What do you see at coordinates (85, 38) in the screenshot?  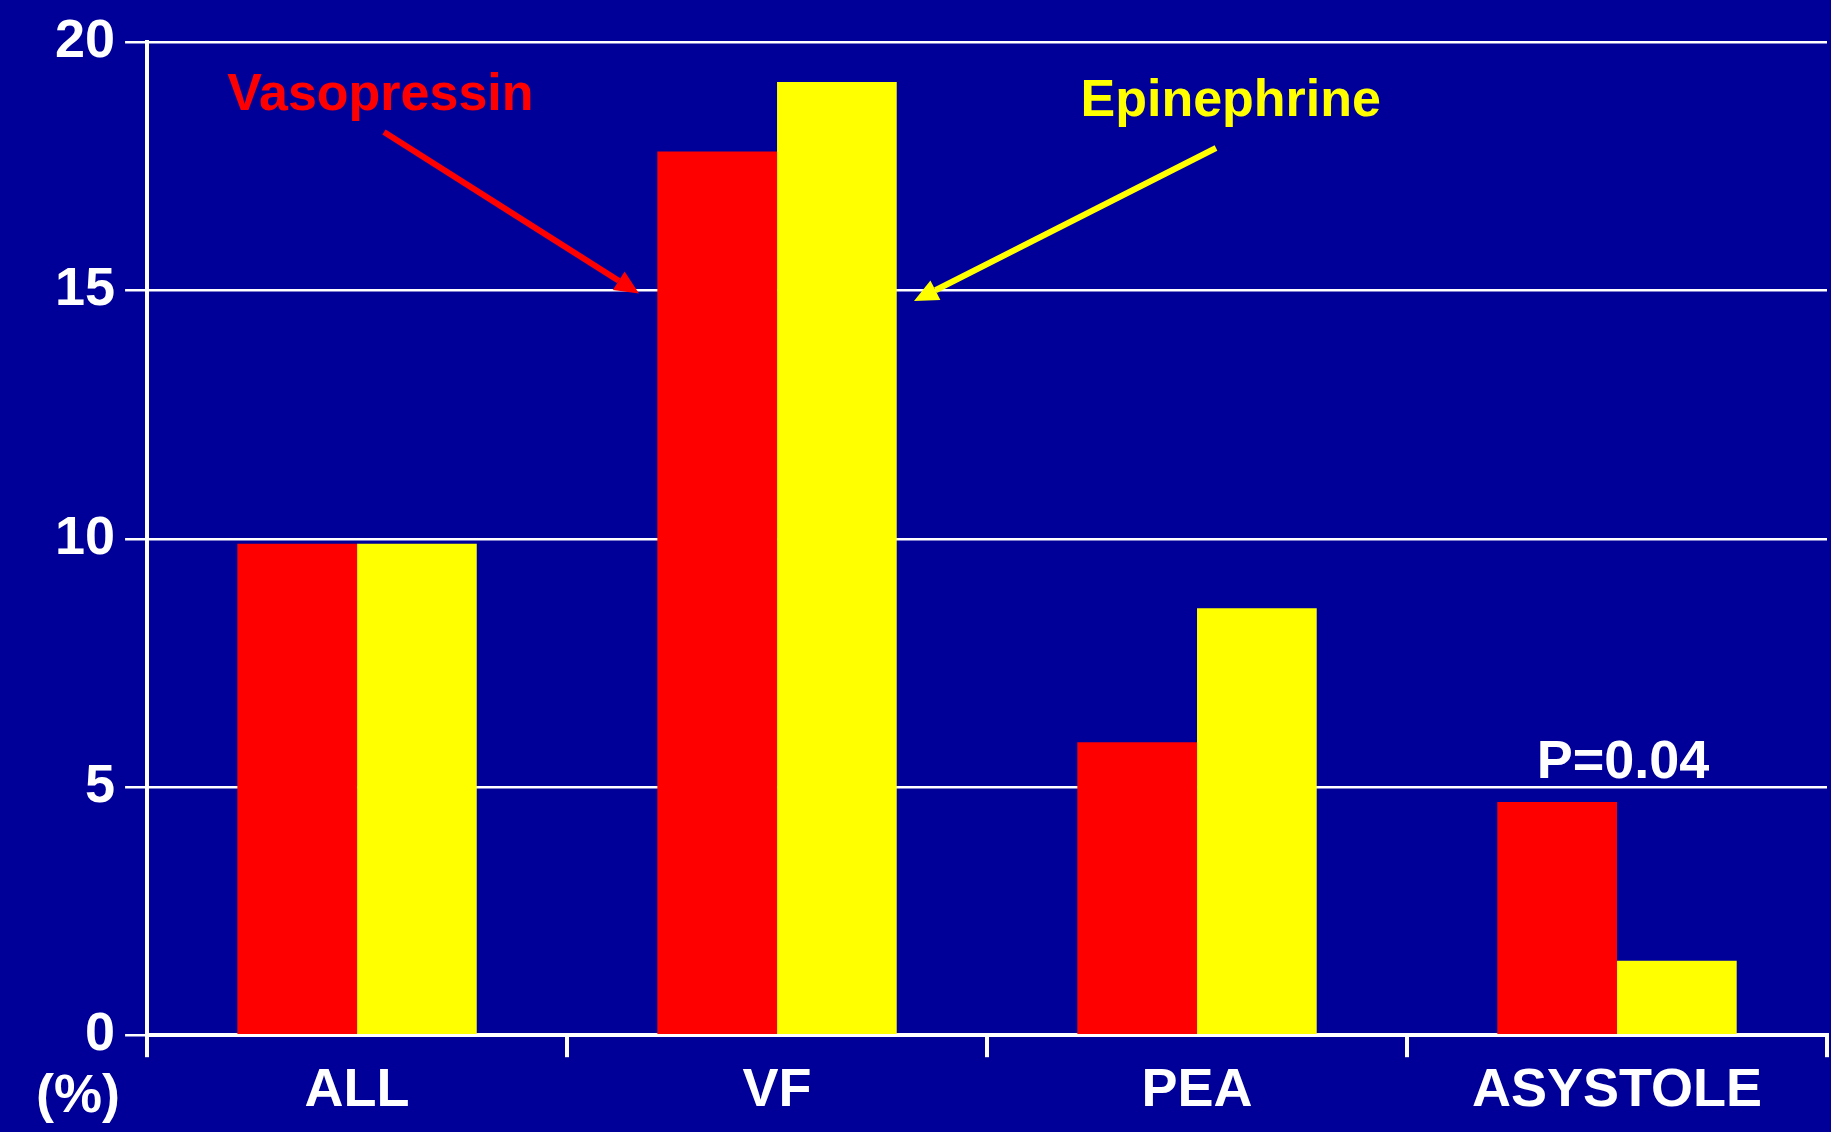 I see `y-tick-label: 20` at bounding box center [85, 38].